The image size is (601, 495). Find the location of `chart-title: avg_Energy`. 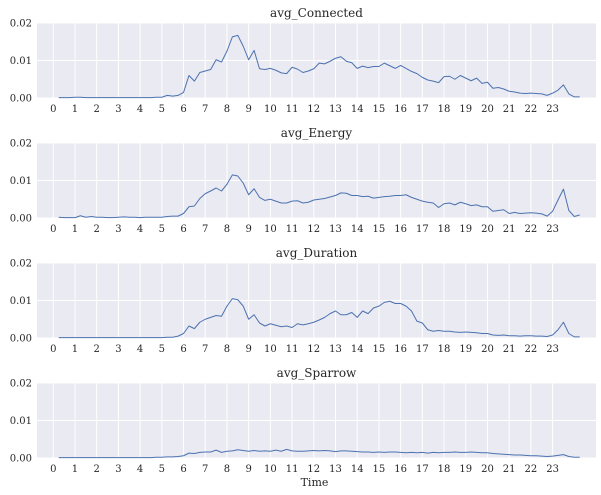

chart-title: avg_Energy is located at coordinates (317, 133).